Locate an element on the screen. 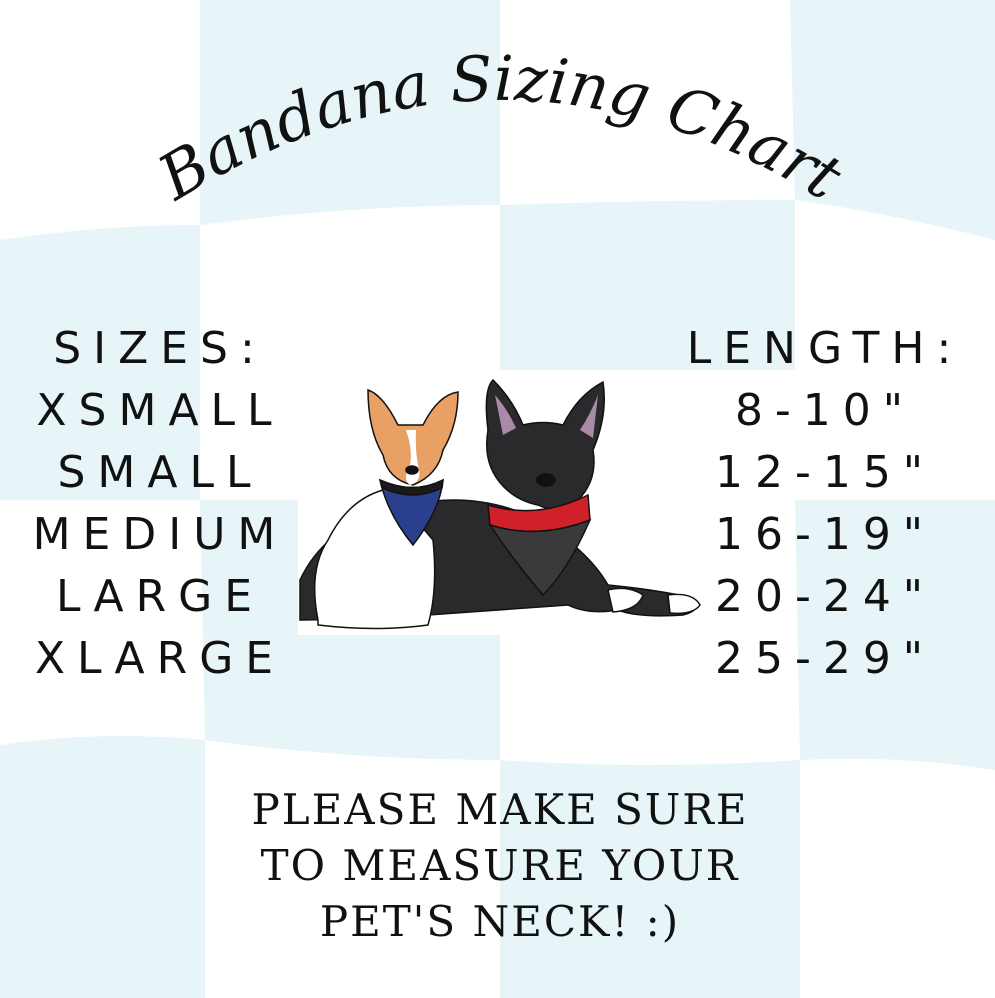  svg-text: Bandana Sizing Chart is located at coordinates (499, 128).